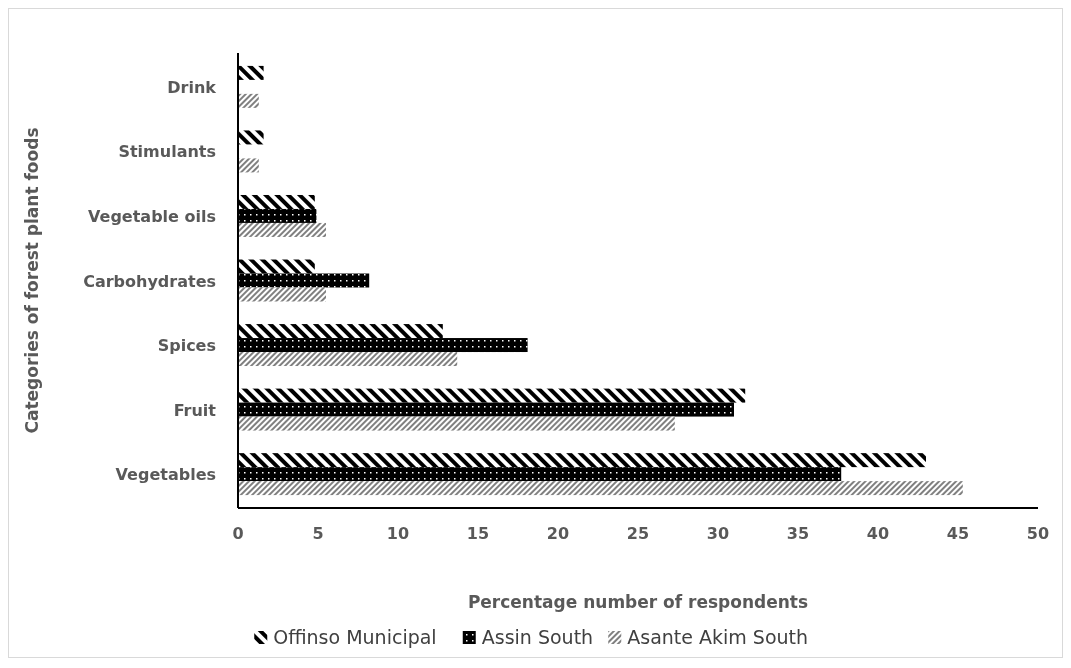 This screenshot has width=1071, height=668. What do you see at coordinates (318, 533) in the screenshot?
I see `x-tick-label: 5` at bounding box center [318, 533].